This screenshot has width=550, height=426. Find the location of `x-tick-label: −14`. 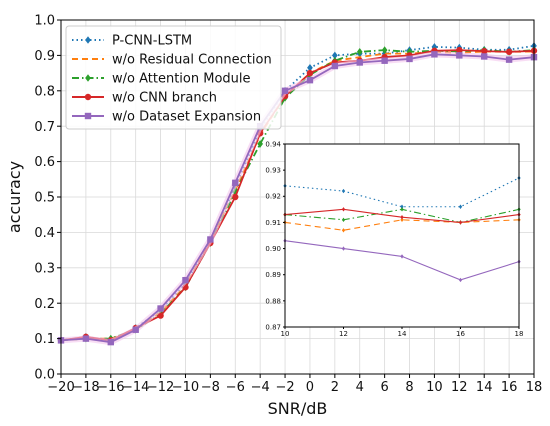

x-tick-label: −14 is located at coordinates (135, 387).